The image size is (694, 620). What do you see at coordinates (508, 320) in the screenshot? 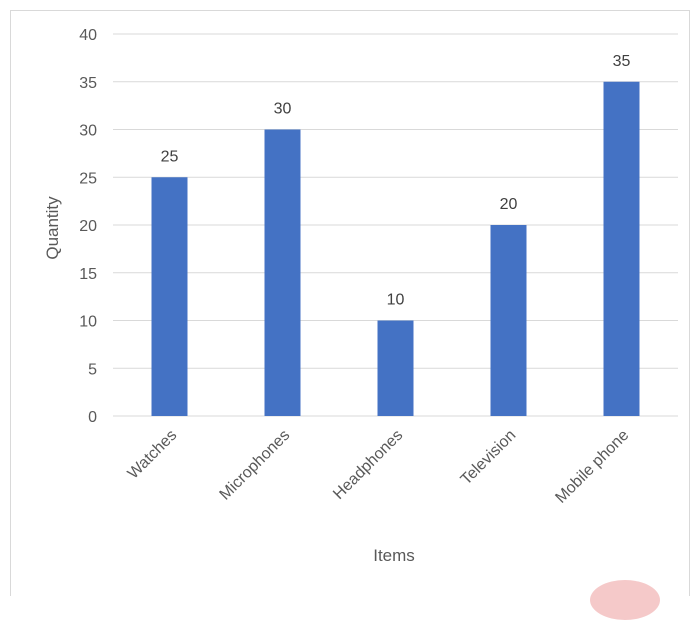
I see `bar-television` at bounding box center [508, 320].